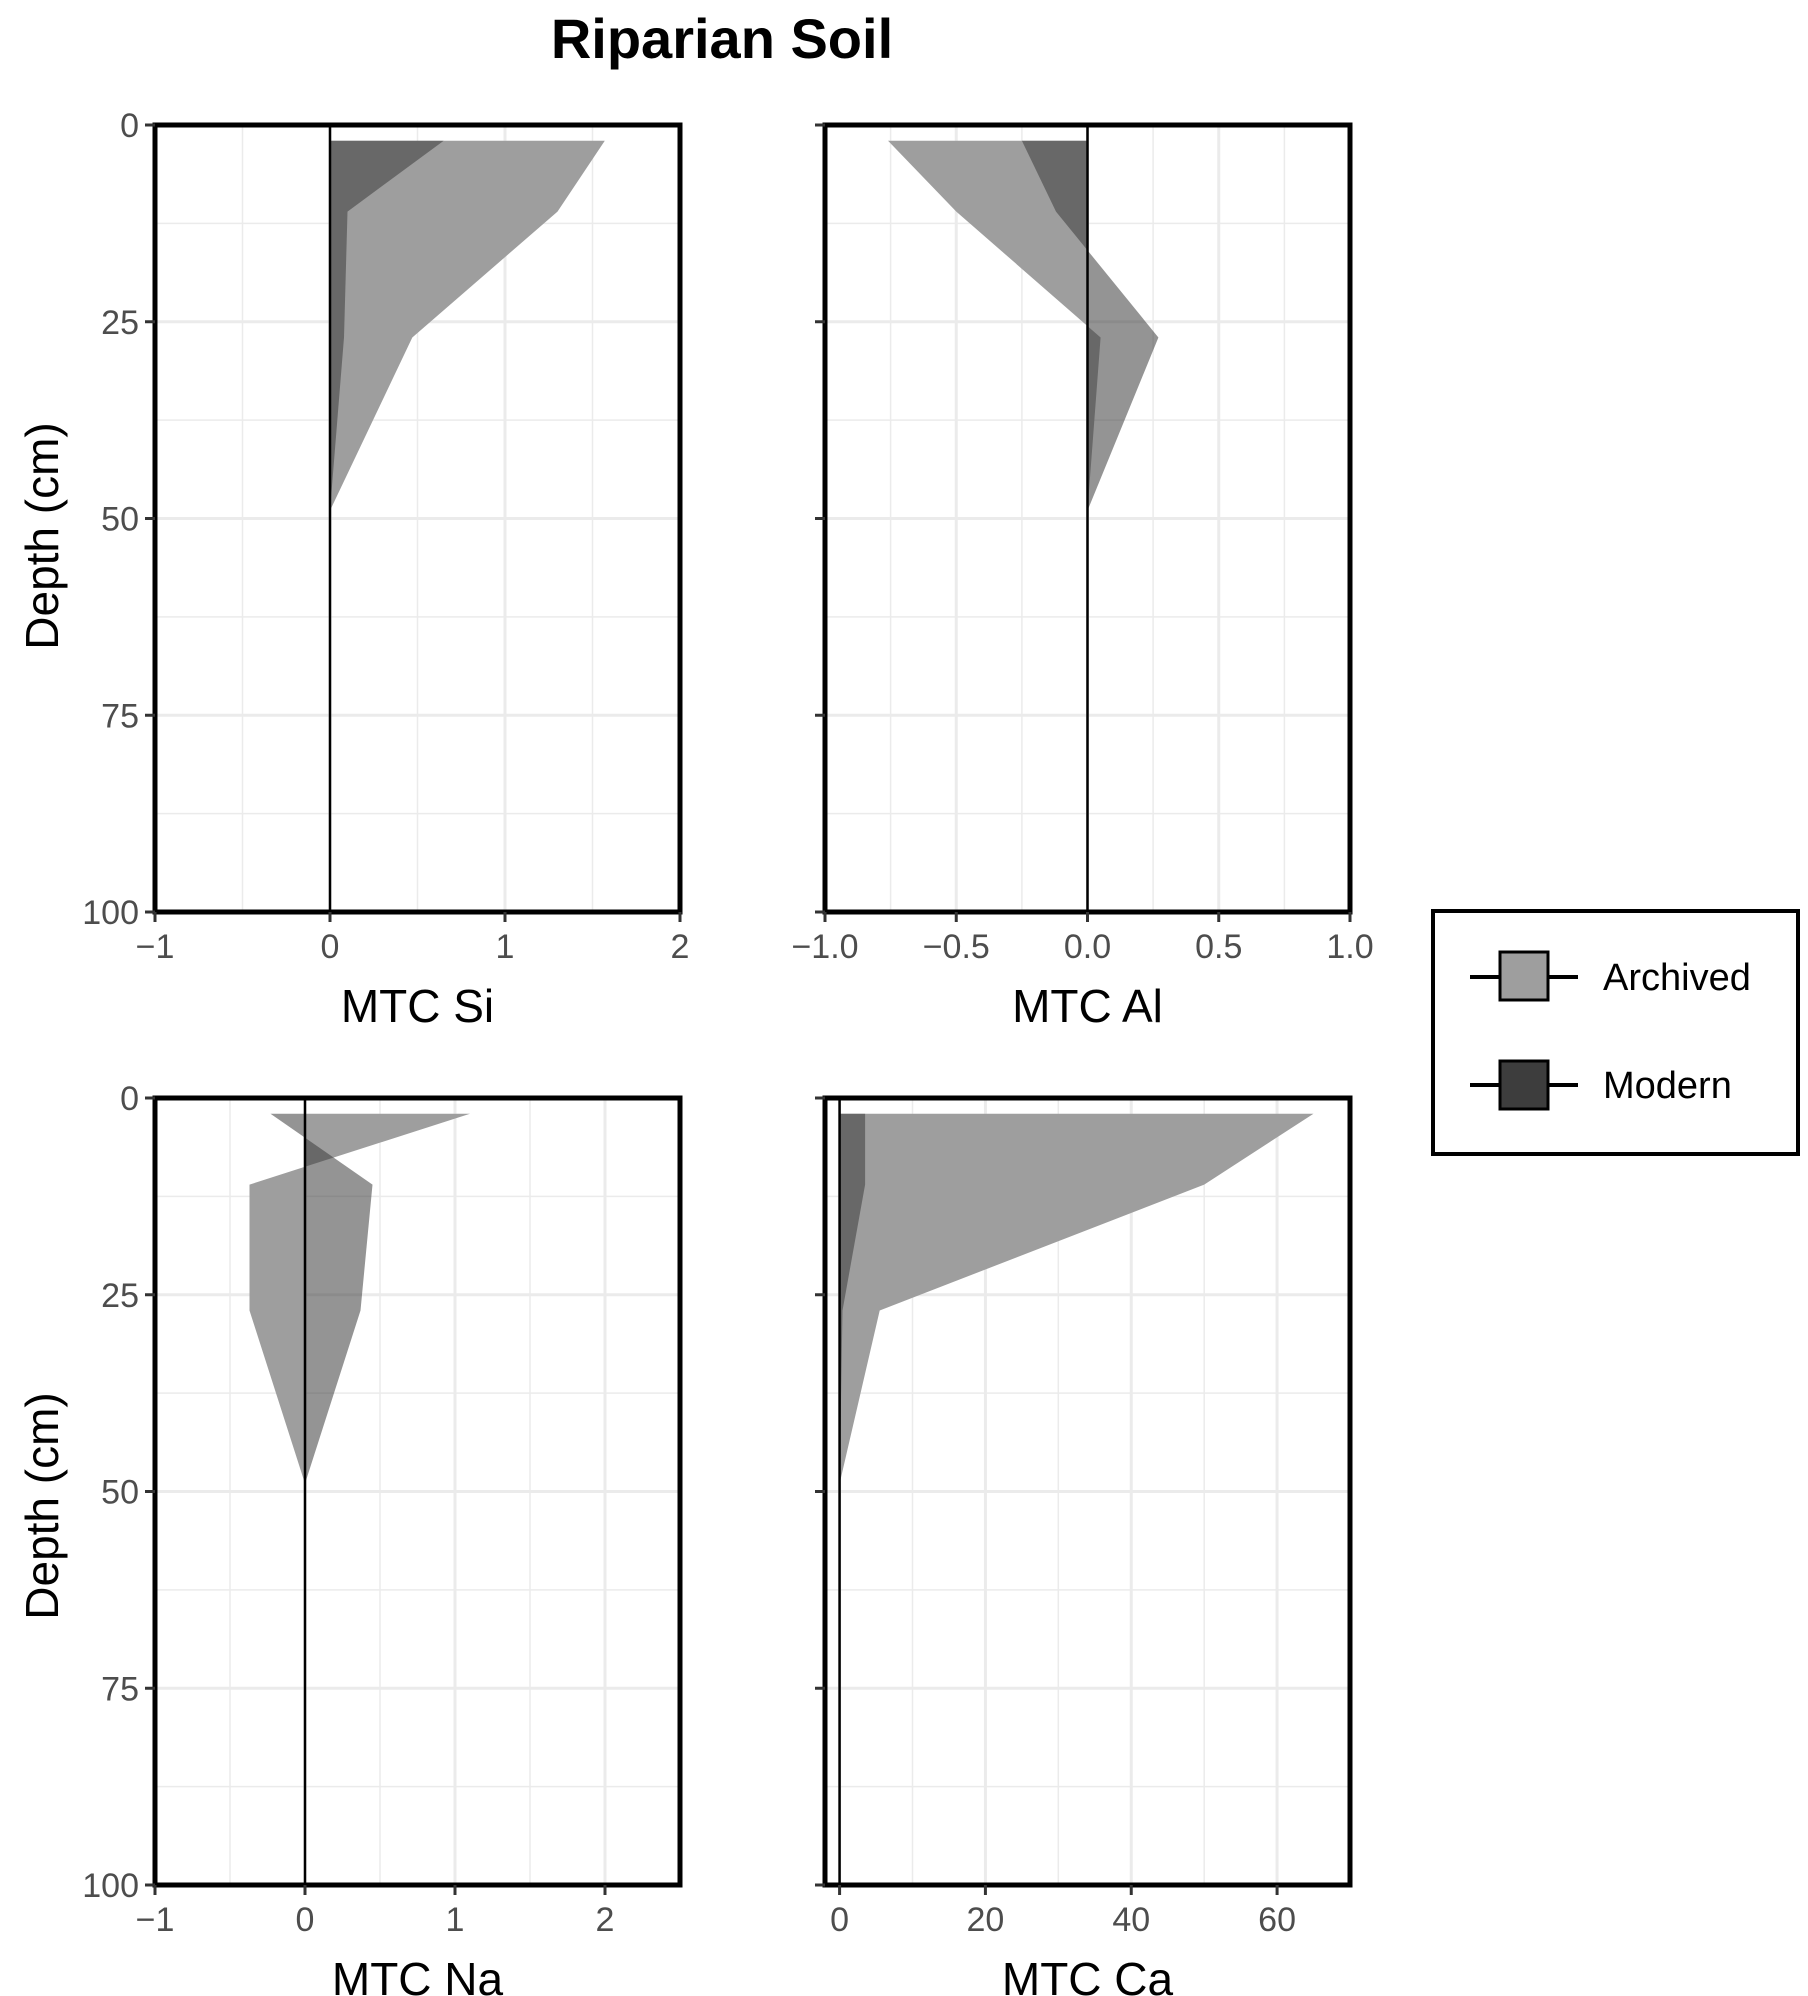 The width and height of the screenshot is (1808, 1996). Describe the element at coordinates (42, 1505) in the screenshot. I see `y-axis-title-na: Depth (cm)` at that location.